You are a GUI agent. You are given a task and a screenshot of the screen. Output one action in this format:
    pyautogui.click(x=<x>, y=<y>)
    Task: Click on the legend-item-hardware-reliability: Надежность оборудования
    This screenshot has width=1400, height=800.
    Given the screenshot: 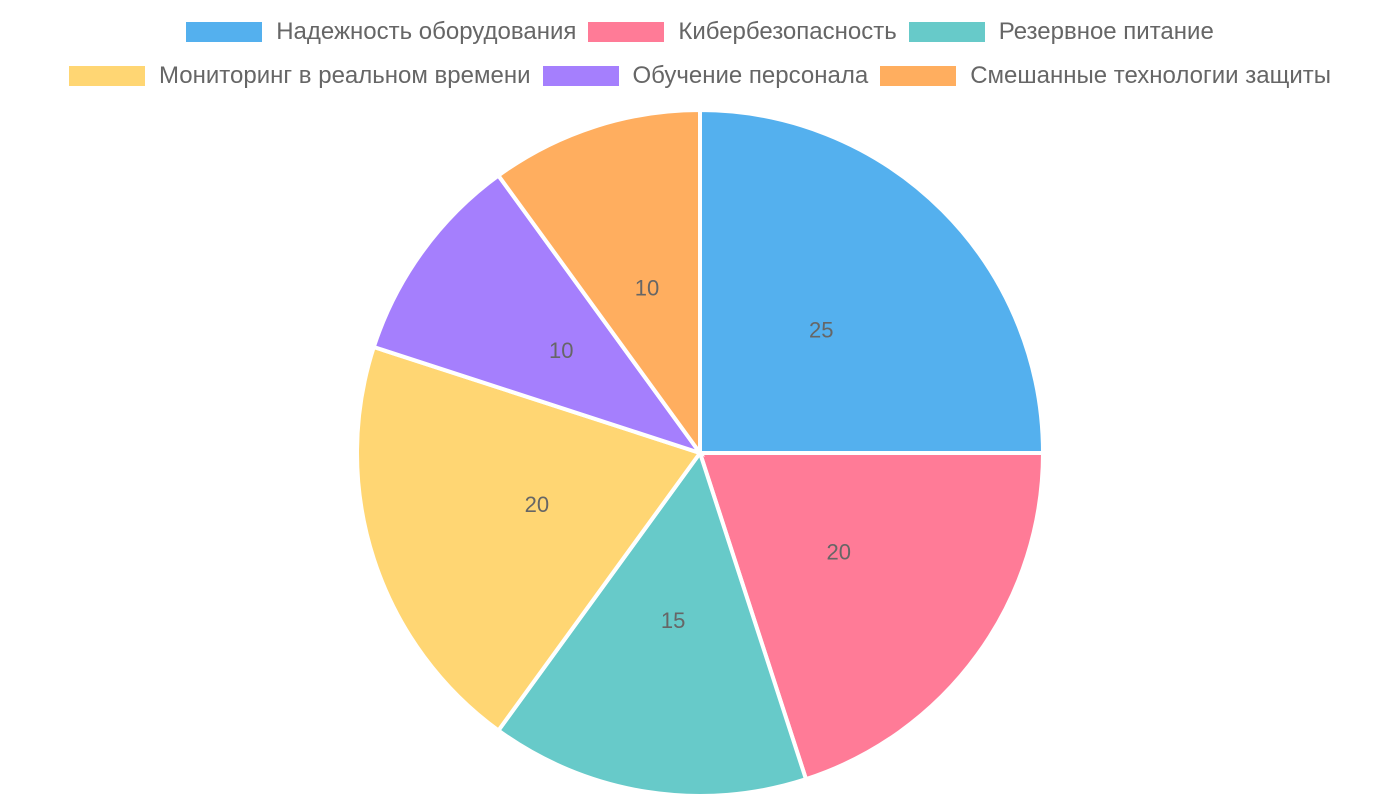 What is the action you would take?
    pyautogui.click(x=381, y=32)
    